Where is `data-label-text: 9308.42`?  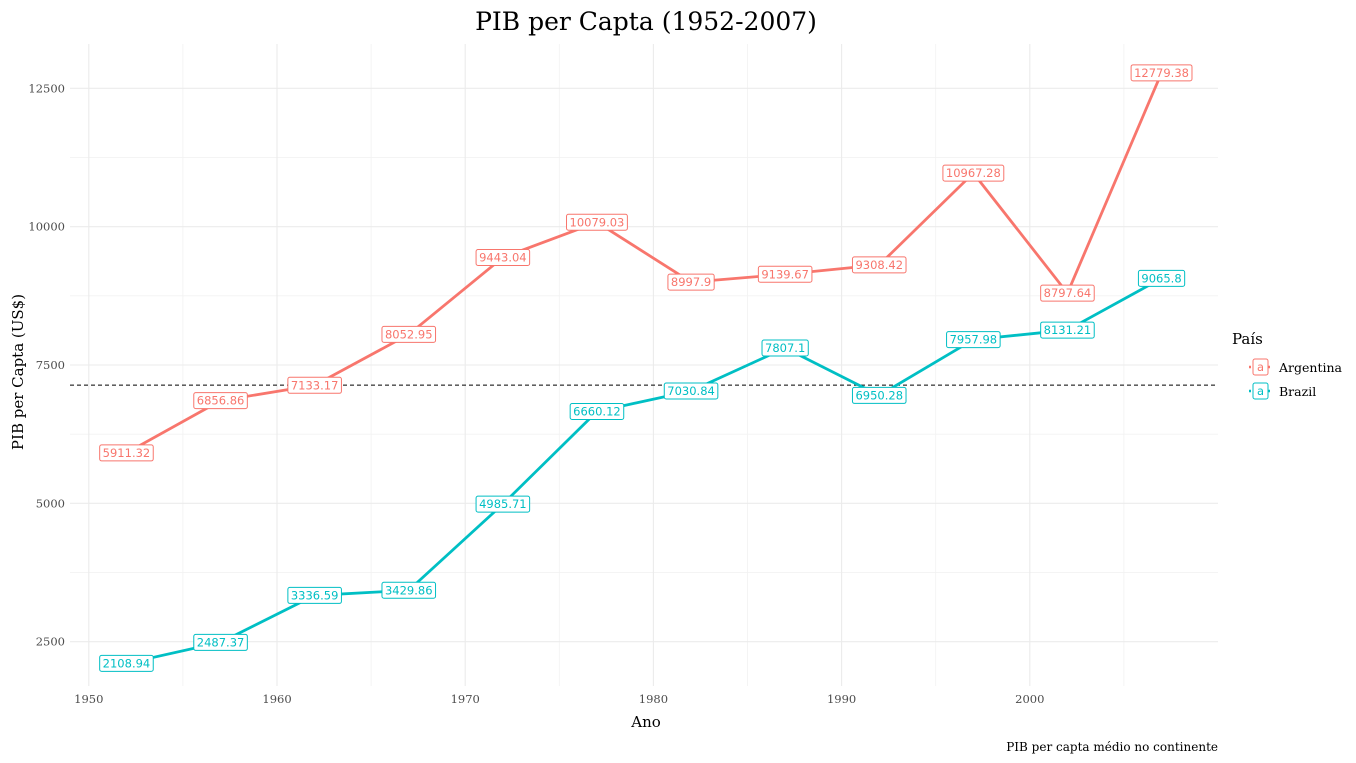
data-label-text: 9308.42 is located at coordinates (879, 265).